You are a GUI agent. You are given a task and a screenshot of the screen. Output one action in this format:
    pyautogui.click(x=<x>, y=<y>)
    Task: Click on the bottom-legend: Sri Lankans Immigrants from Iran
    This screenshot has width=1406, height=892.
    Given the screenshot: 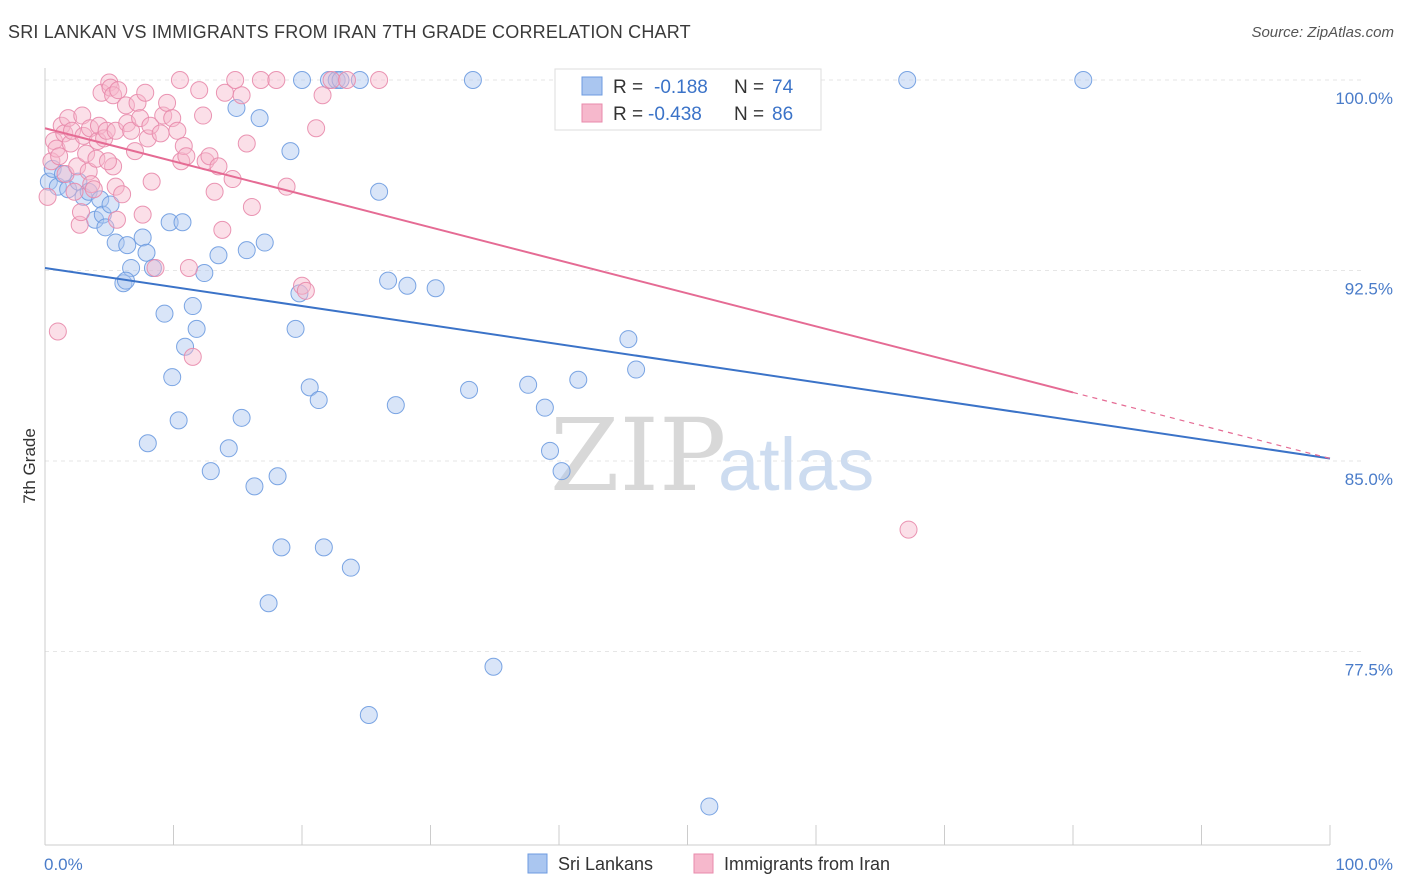 What is the action you would take?
    pyautogui.click(x=708, y=863)
    